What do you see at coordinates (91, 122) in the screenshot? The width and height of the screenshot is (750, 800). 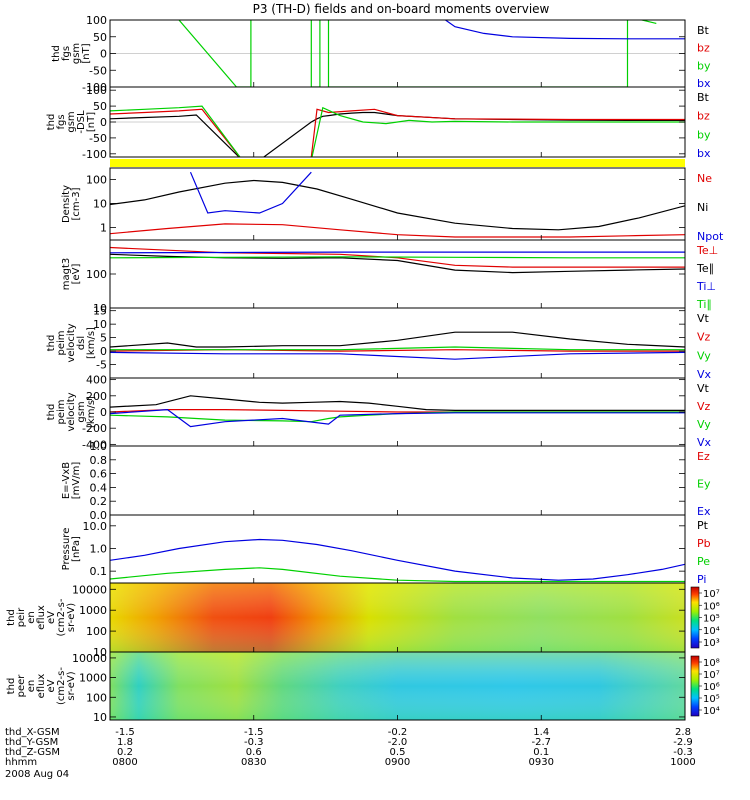 I see `y-axis-label: [nT]` at bounding box center [91, 122].